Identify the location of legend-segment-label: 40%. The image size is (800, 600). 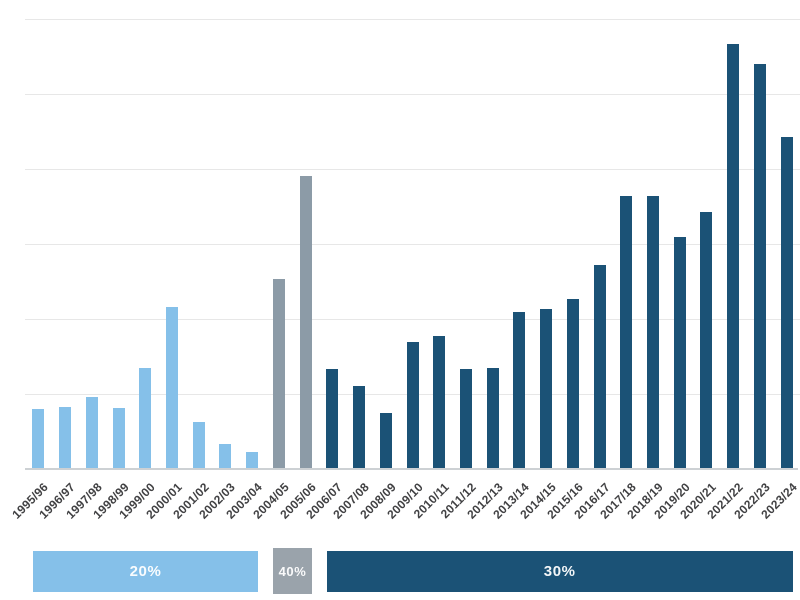
(292, 571).